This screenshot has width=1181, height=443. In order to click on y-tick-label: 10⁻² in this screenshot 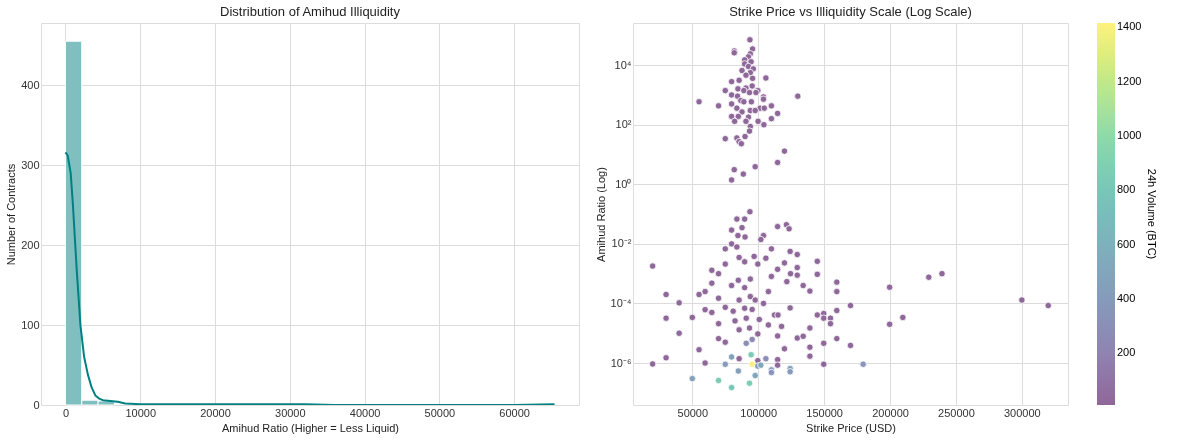, I will do `click(621, 243)`.